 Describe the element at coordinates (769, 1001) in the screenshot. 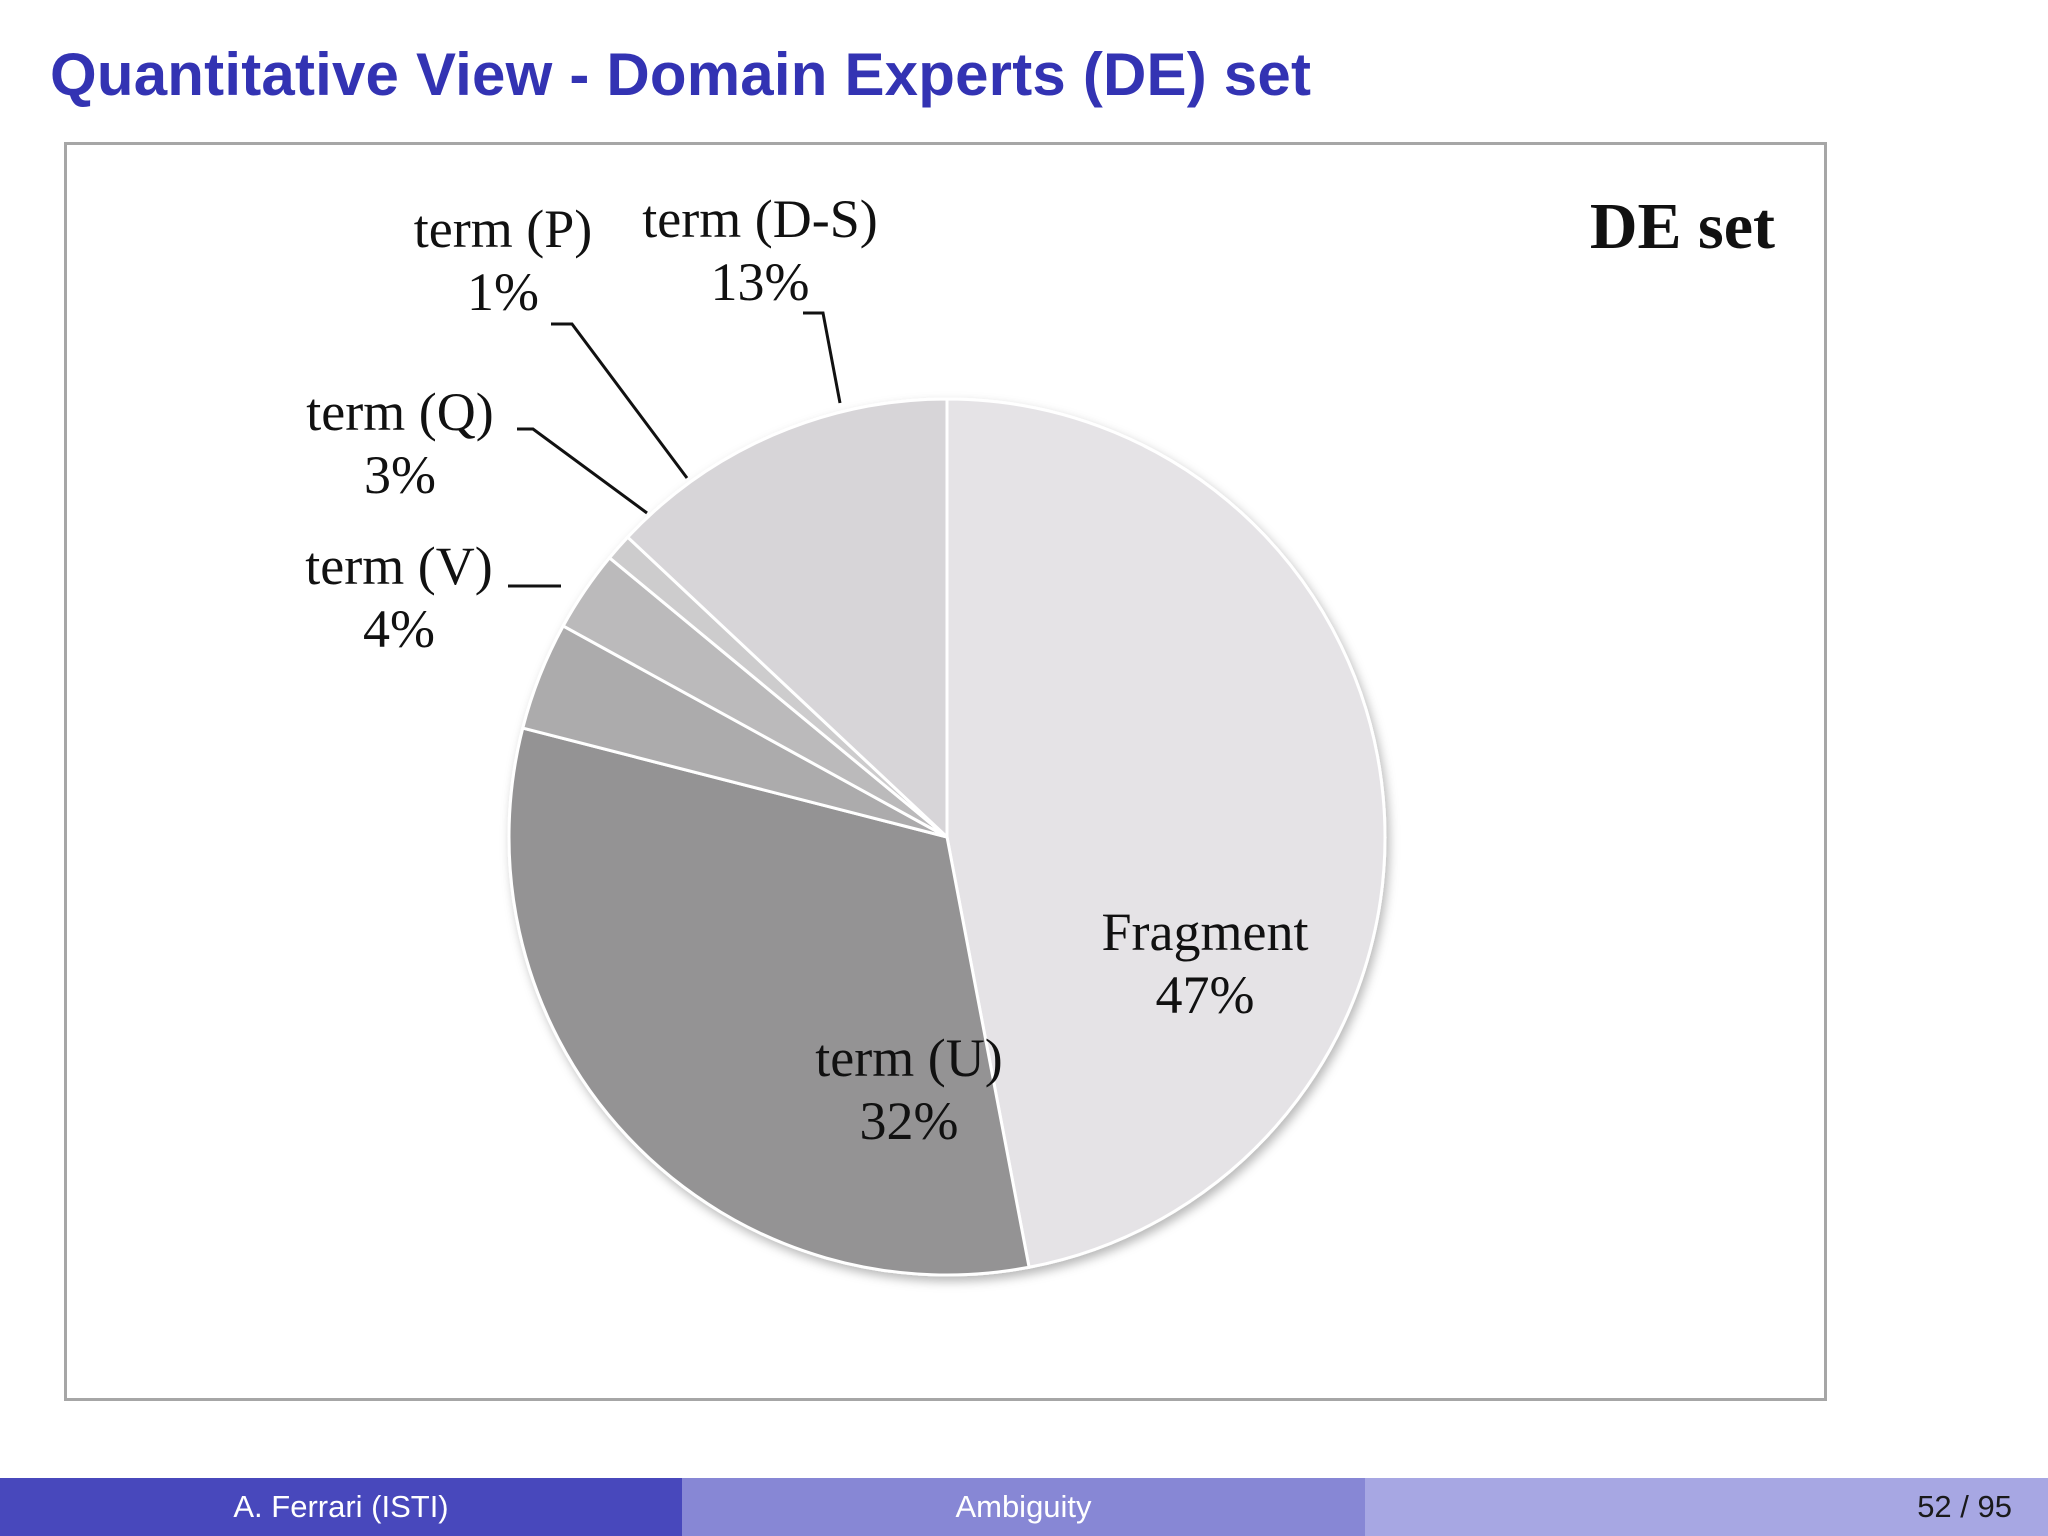

I see `pie-slice-term-u` at that location.